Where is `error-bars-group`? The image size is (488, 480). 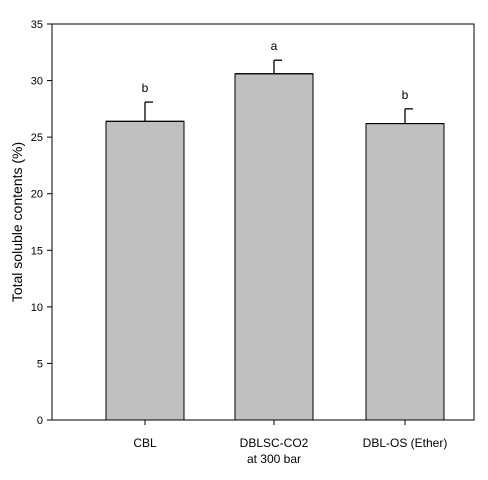
error-bars-group is located at coordinates (275, 92).